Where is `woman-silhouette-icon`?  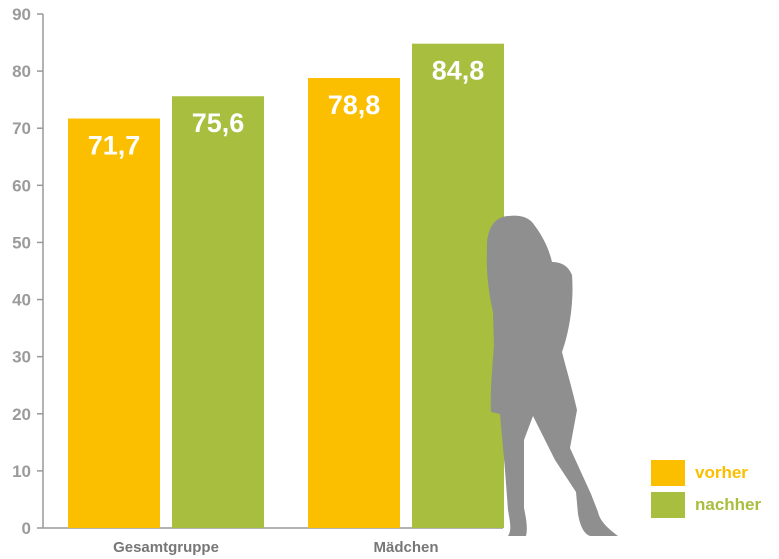 woman-silhouette-icon is located at coordinates (552, 375).